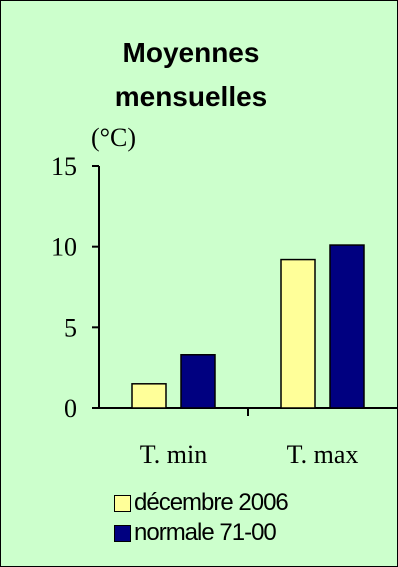 Image resolution: width=398 pixels, height=567 pixels. I want to click on legend-item: normale 71-00, so click(201, 533).